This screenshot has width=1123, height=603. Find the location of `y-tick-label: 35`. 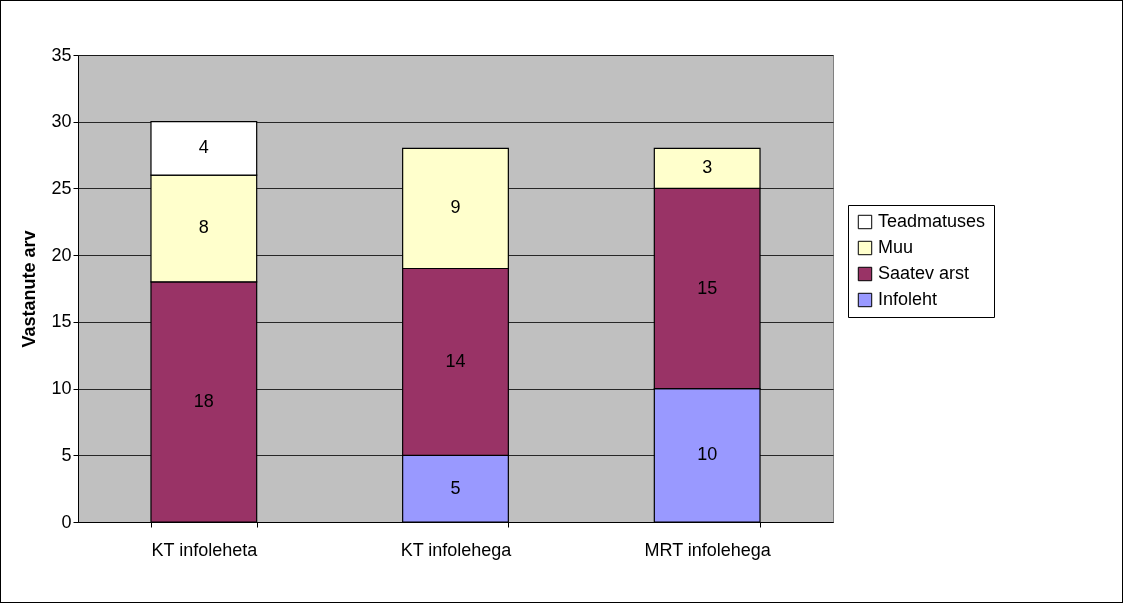

y-tick-label: 35 is located at coordinates (61, 54).